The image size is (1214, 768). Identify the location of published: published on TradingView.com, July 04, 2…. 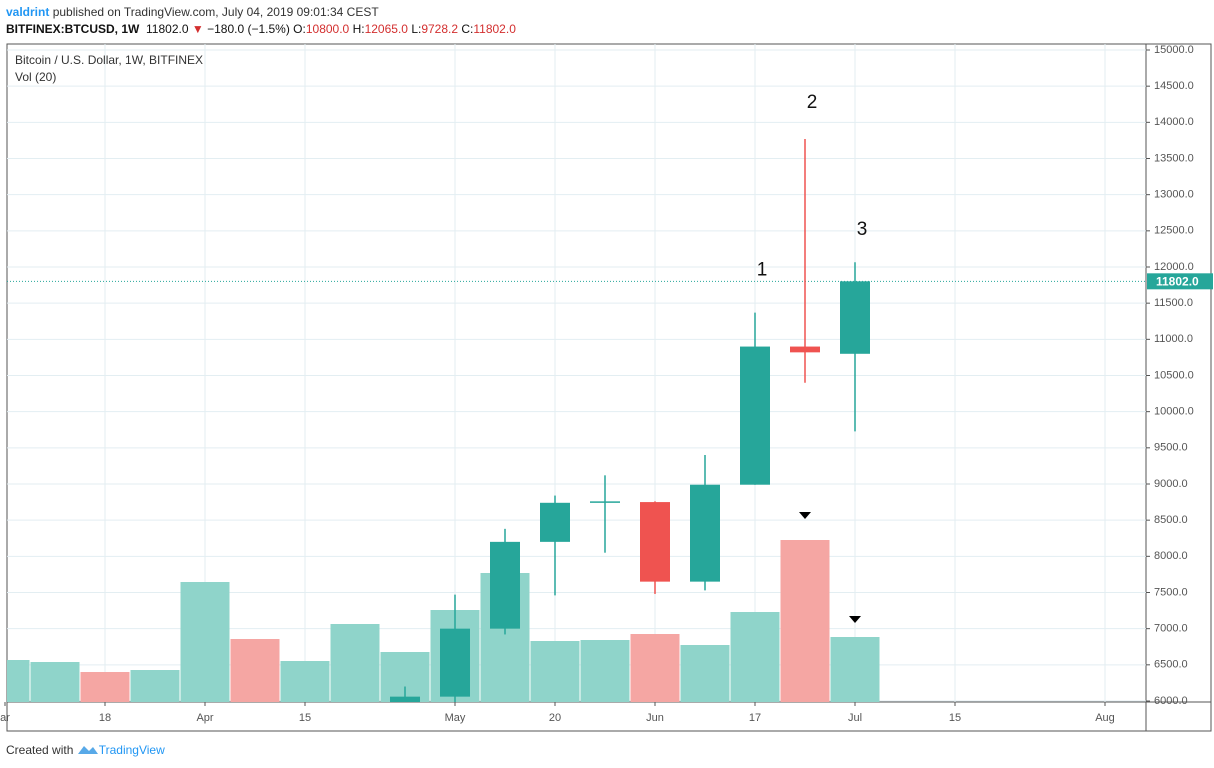
(215, 12).